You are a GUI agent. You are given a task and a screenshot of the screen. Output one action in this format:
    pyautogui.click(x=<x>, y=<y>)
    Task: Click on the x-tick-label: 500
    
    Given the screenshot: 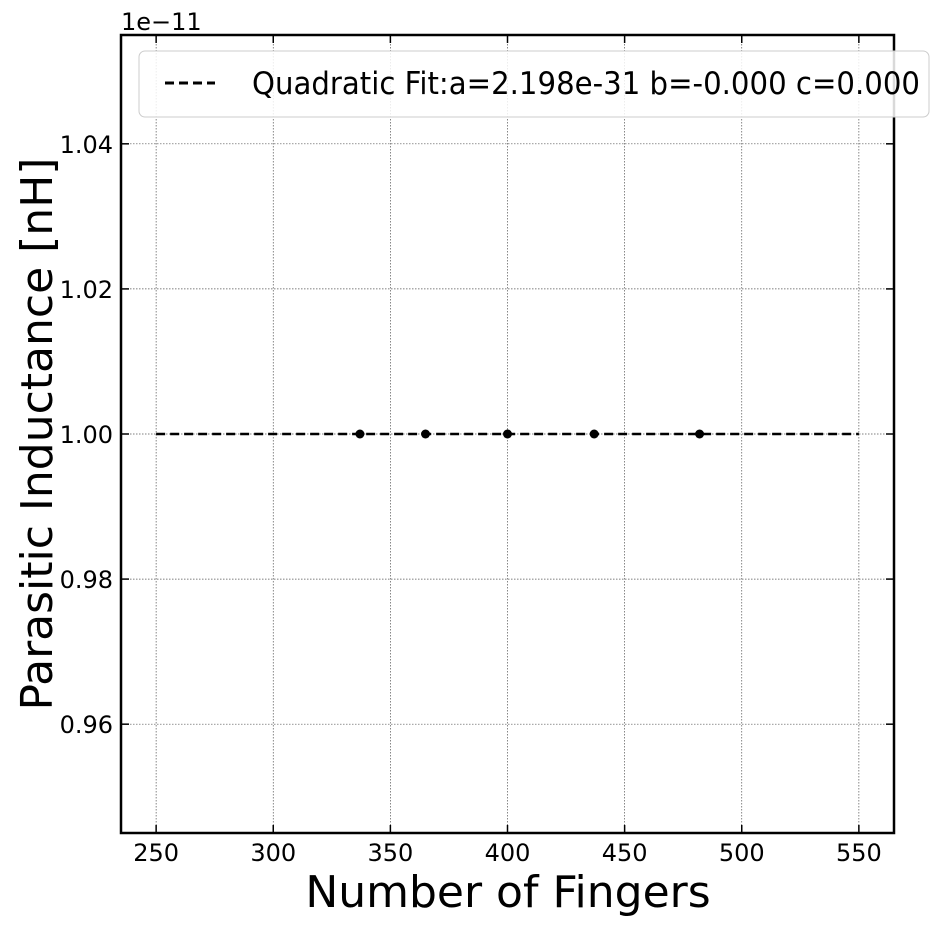 What is the action you would take?
    pyautogui.click(x=742, y=853)
    